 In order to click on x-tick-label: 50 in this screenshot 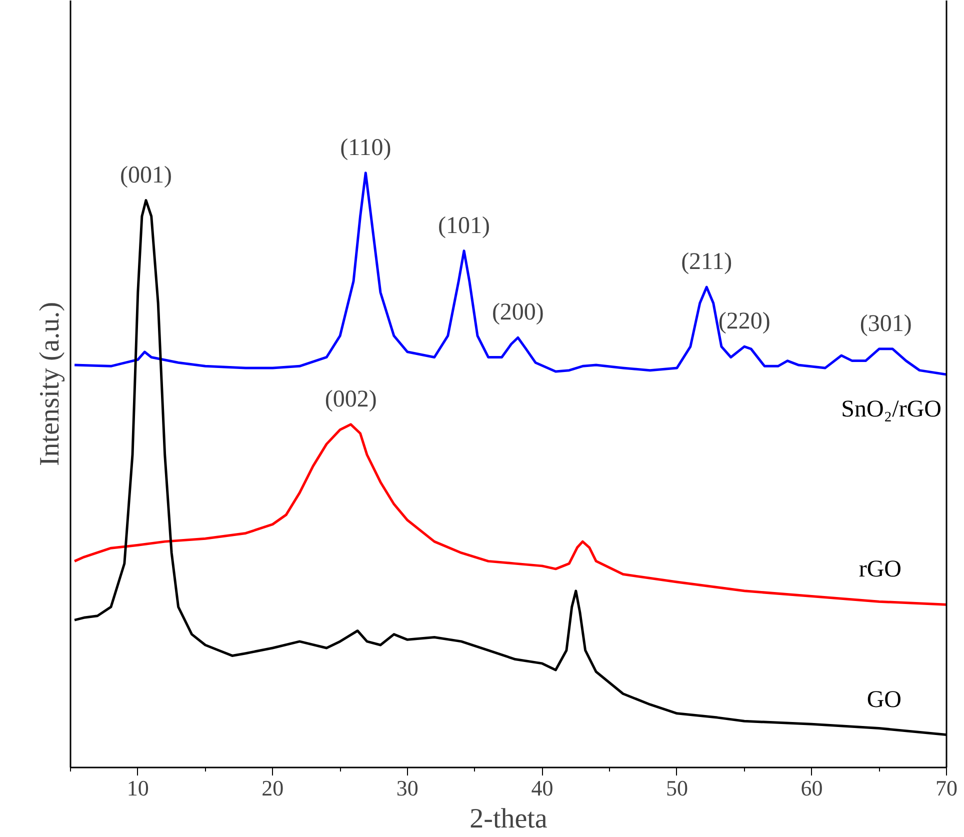, I will do `click(677, 788)`.